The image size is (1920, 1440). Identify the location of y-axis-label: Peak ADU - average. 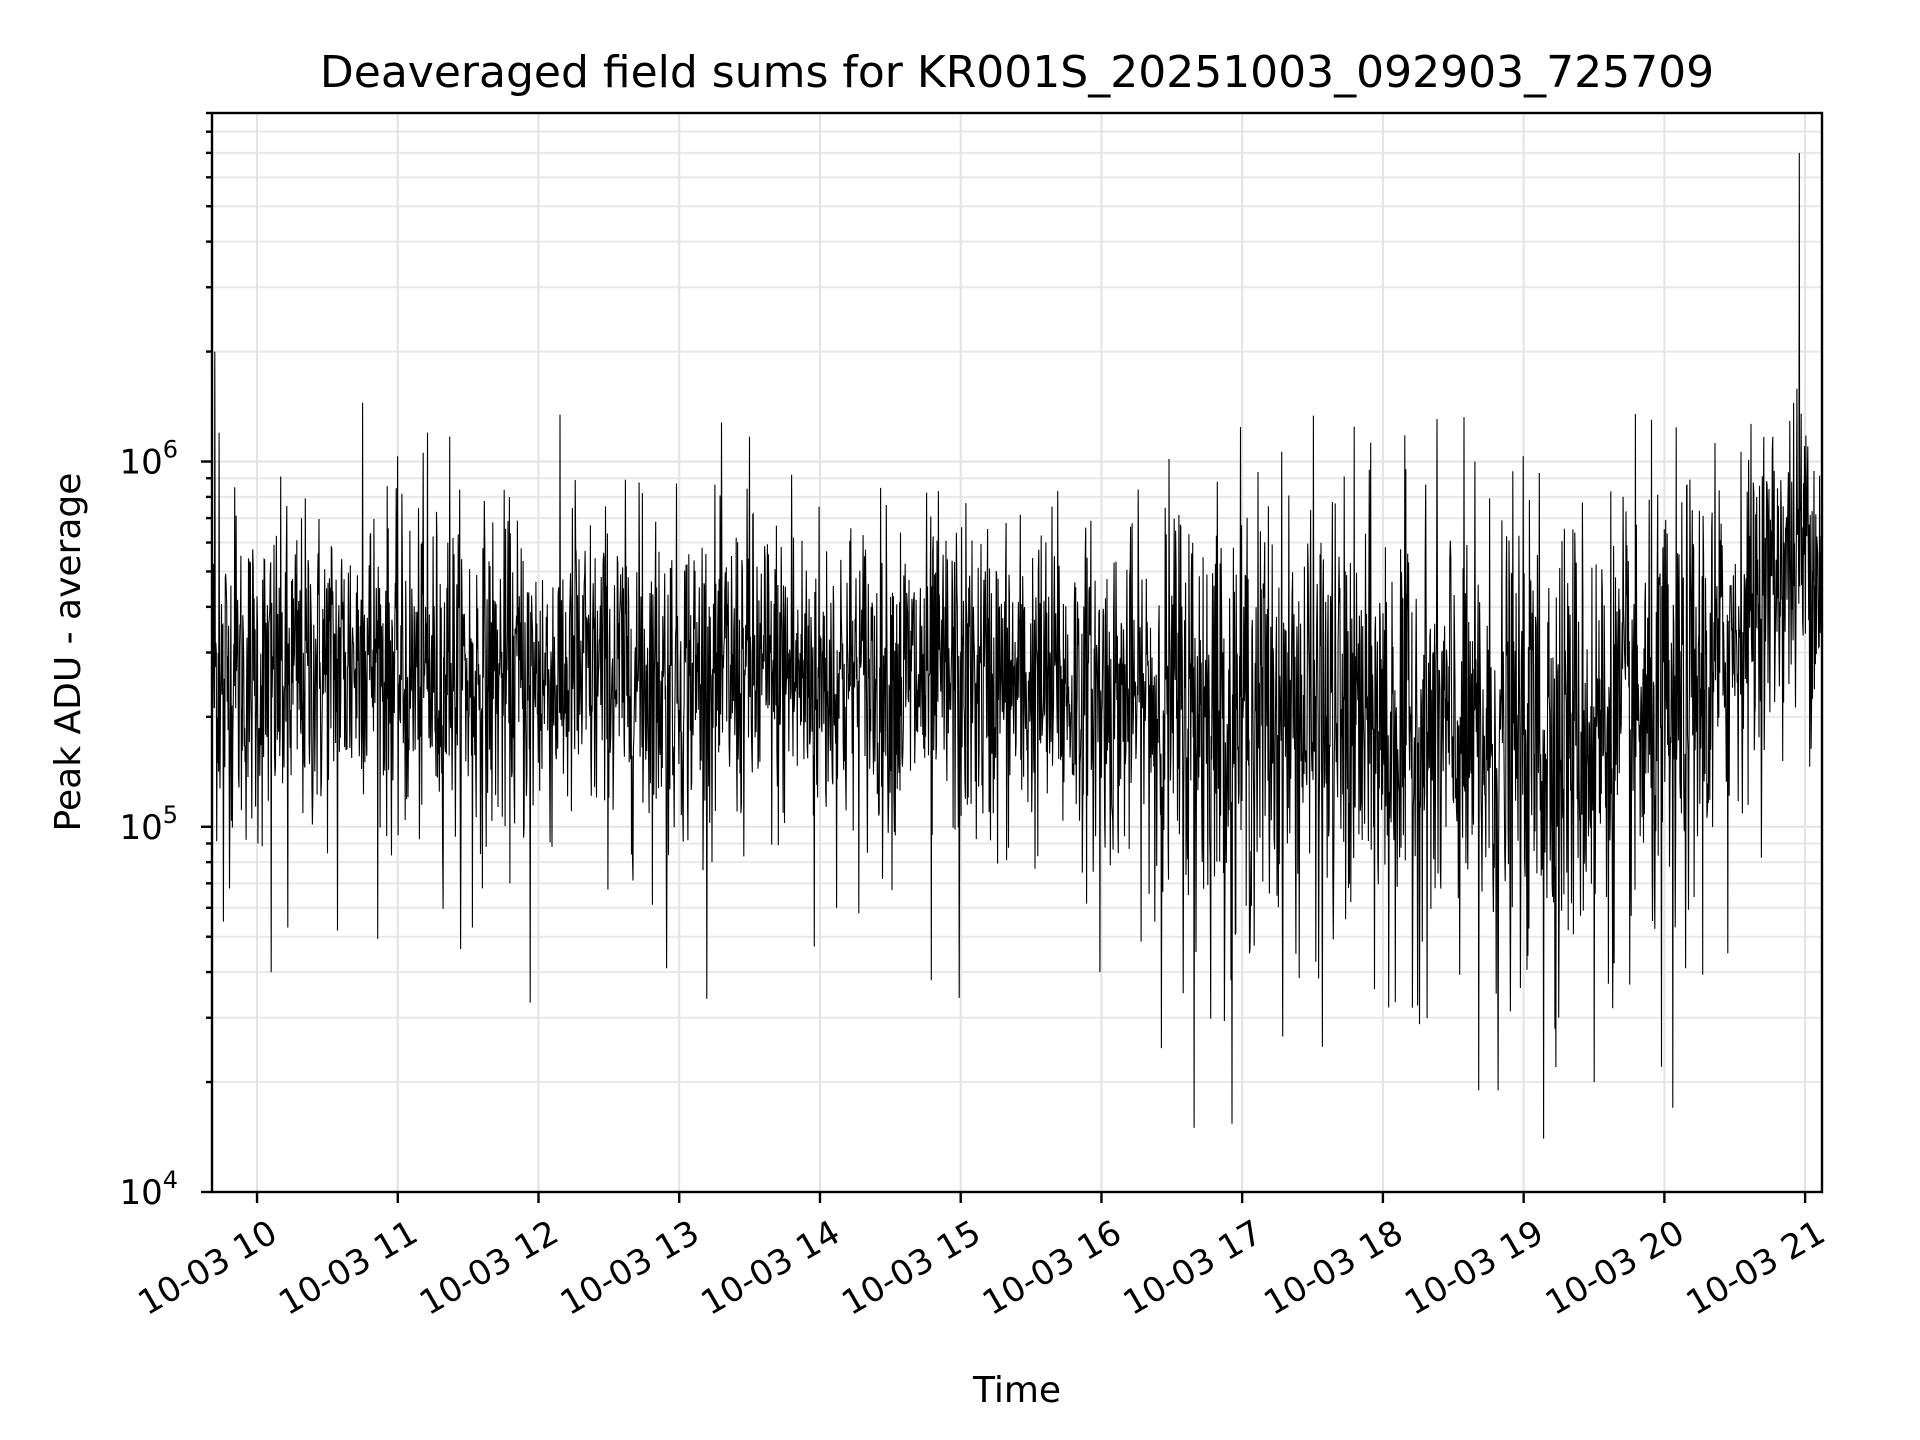
(68, 652).